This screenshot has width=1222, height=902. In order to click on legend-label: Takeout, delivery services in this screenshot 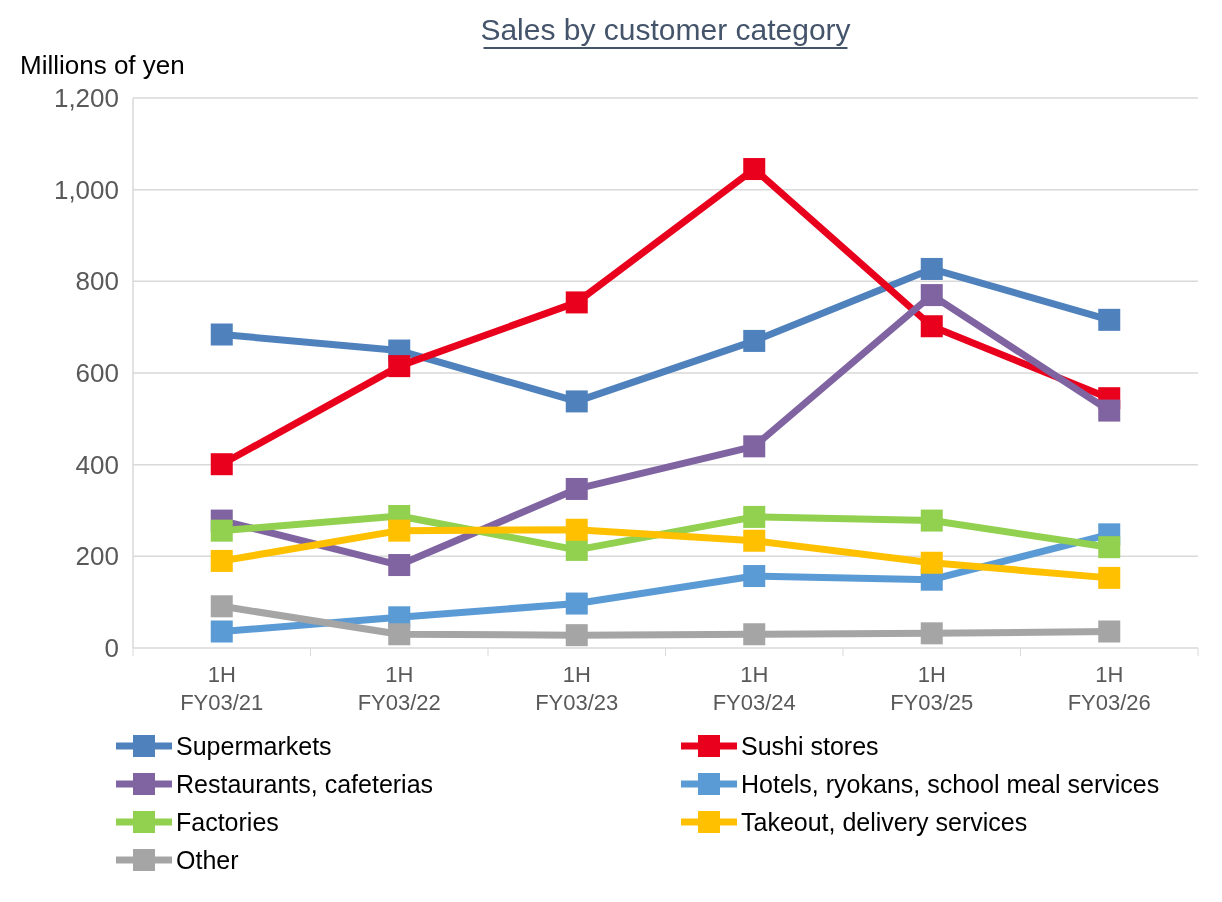, I will do `click(884, 821)`.